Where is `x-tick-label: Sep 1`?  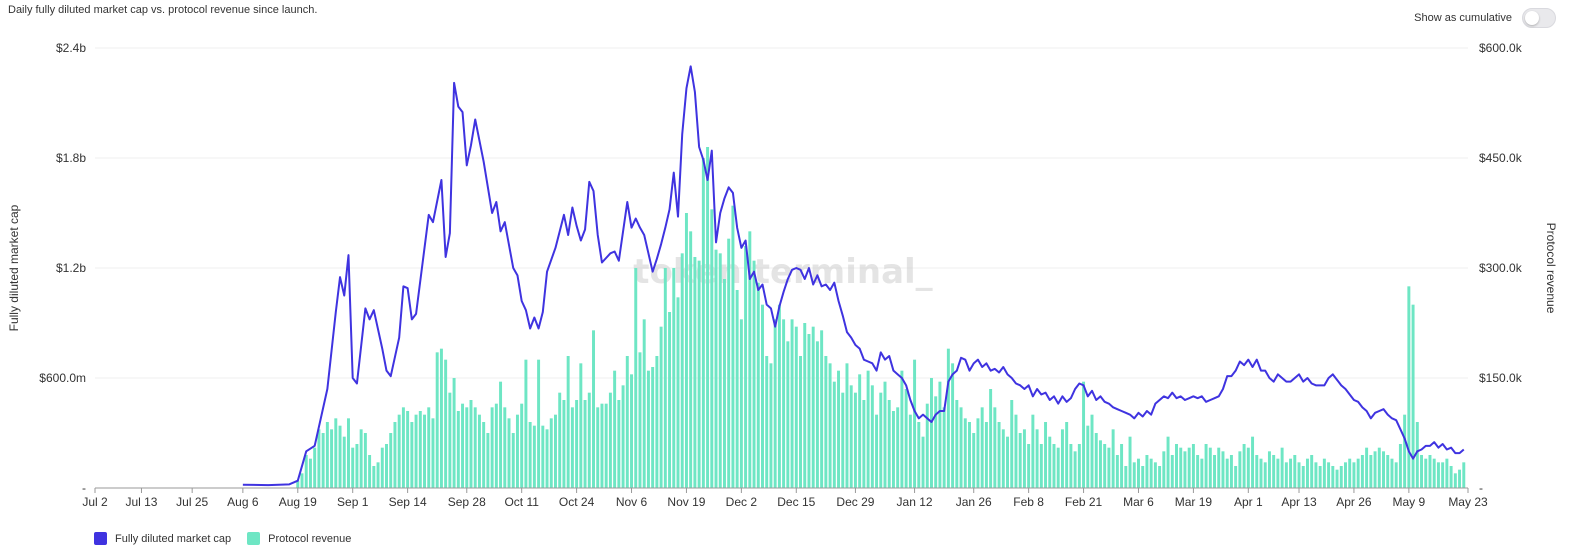
x-tick-label: Sep 1 is located at coordinates (353, 502).